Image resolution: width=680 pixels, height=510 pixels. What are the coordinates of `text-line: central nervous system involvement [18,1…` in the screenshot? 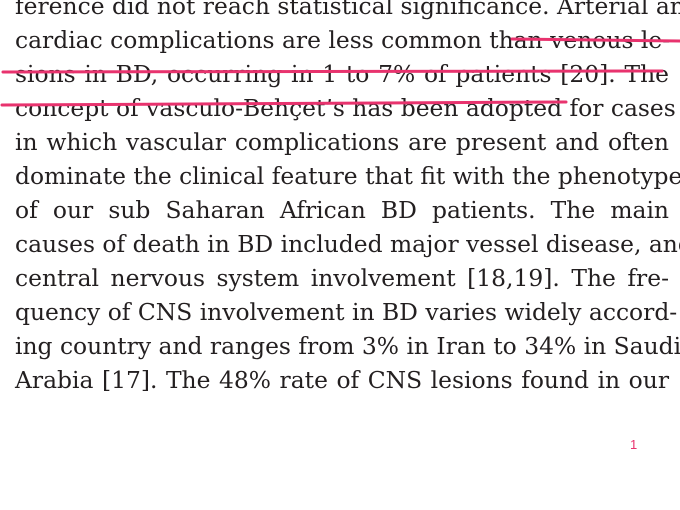 It's located at (342, 278).